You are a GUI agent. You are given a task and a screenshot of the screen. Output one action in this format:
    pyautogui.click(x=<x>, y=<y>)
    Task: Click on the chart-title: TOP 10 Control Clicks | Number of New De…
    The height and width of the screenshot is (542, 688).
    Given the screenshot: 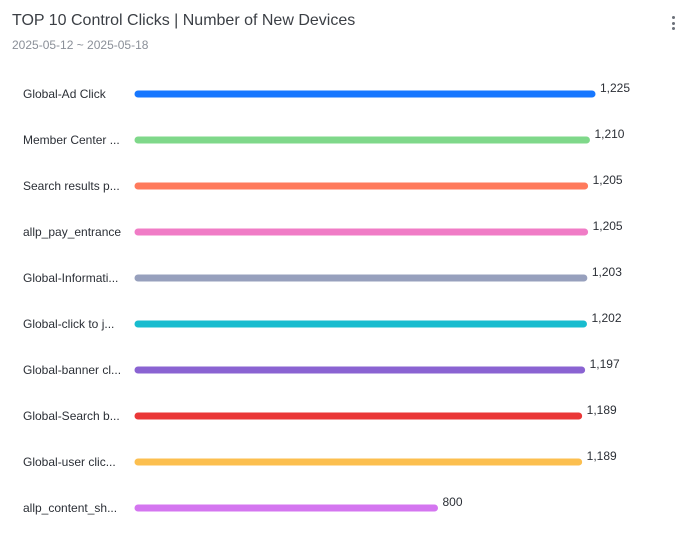 What is the action you would take?
    pyautogui.click(x=184, y=20)
    